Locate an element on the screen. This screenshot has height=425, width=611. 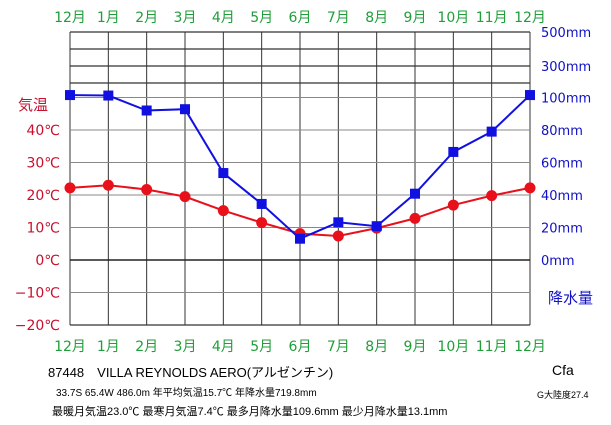
month-label-bottom: 6月 is located at coordinates (300, 347).